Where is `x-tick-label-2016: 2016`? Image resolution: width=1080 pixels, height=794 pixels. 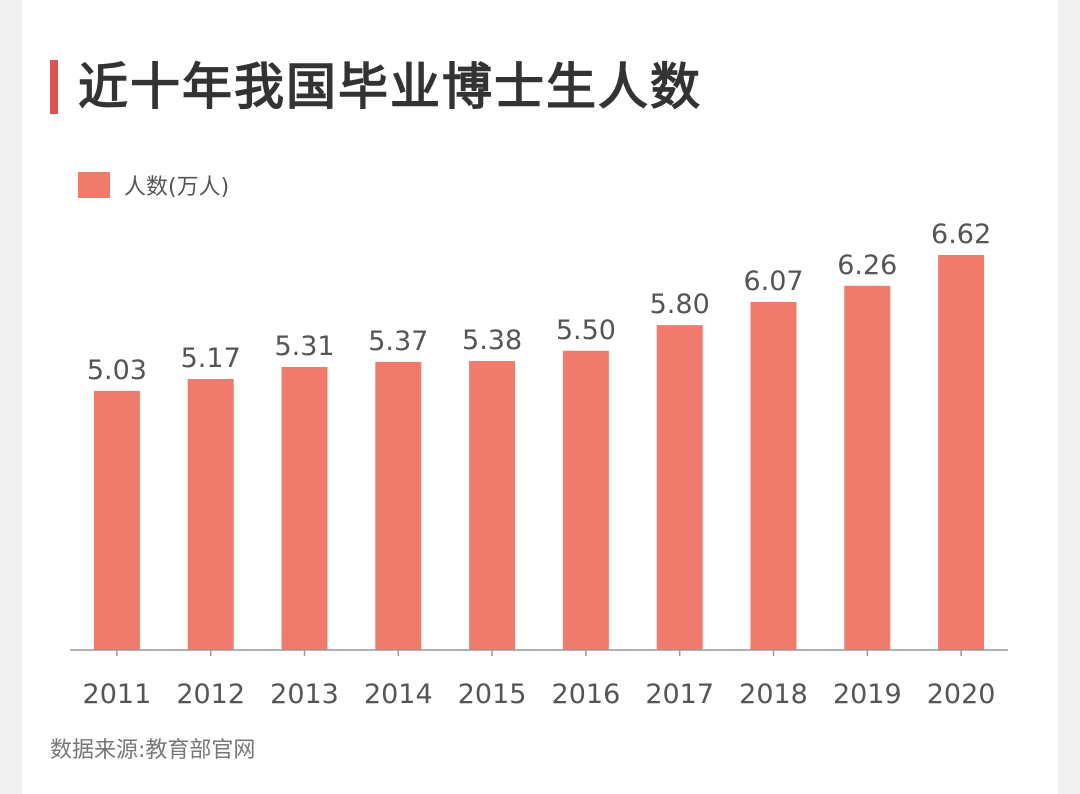
x-tick-label-2016: 2016 is located at coordinates (586, 694).